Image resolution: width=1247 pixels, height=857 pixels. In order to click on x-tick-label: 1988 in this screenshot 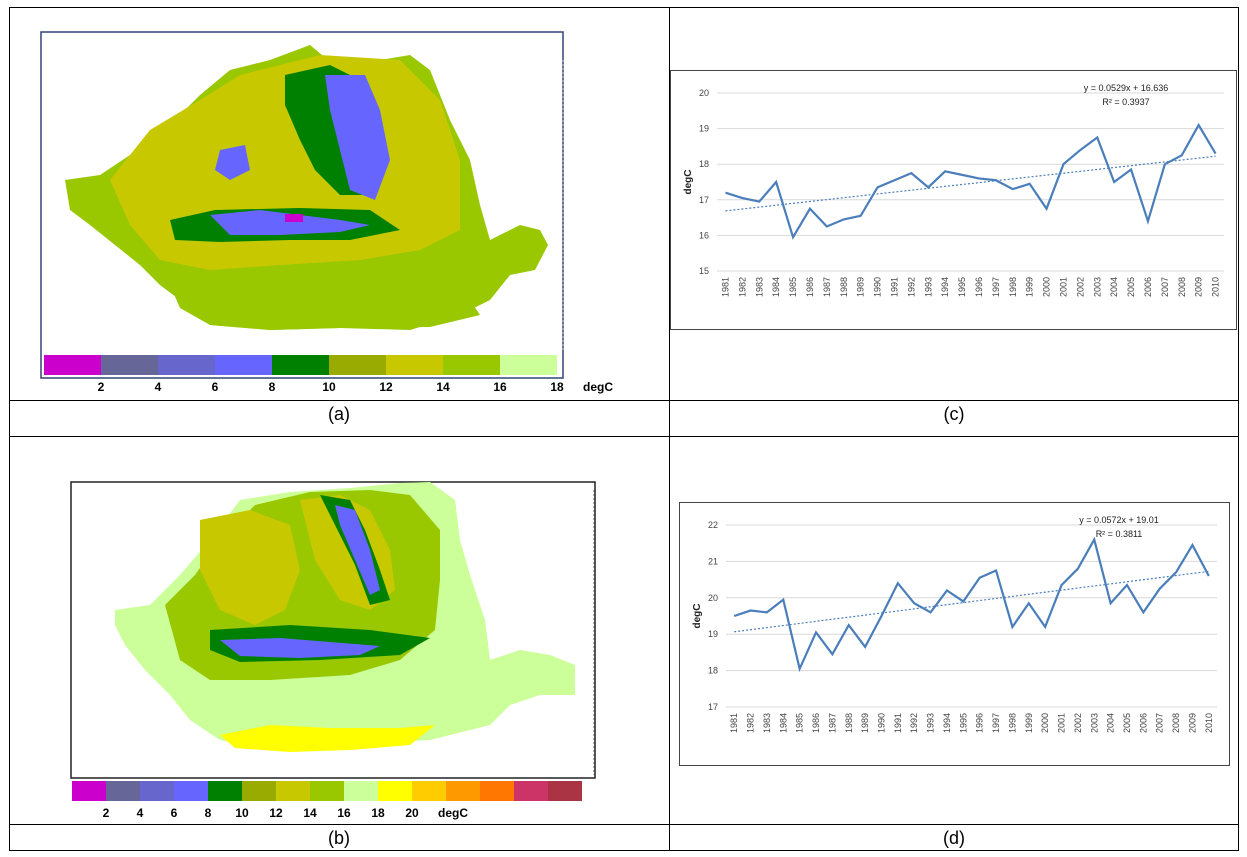, I will do `click(844, 287)`.